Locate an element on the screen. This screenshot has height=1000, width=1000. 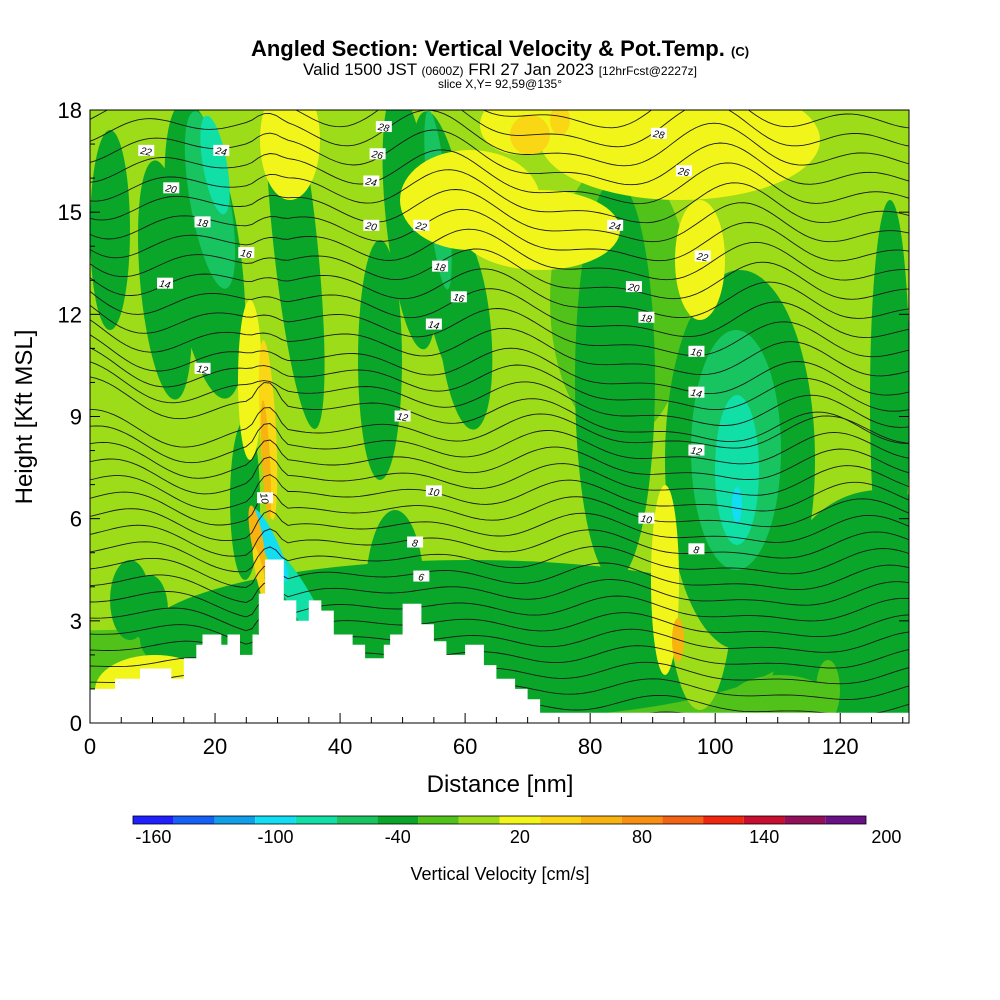
x-tick-label: 20 is located at coordinates (215, 746).